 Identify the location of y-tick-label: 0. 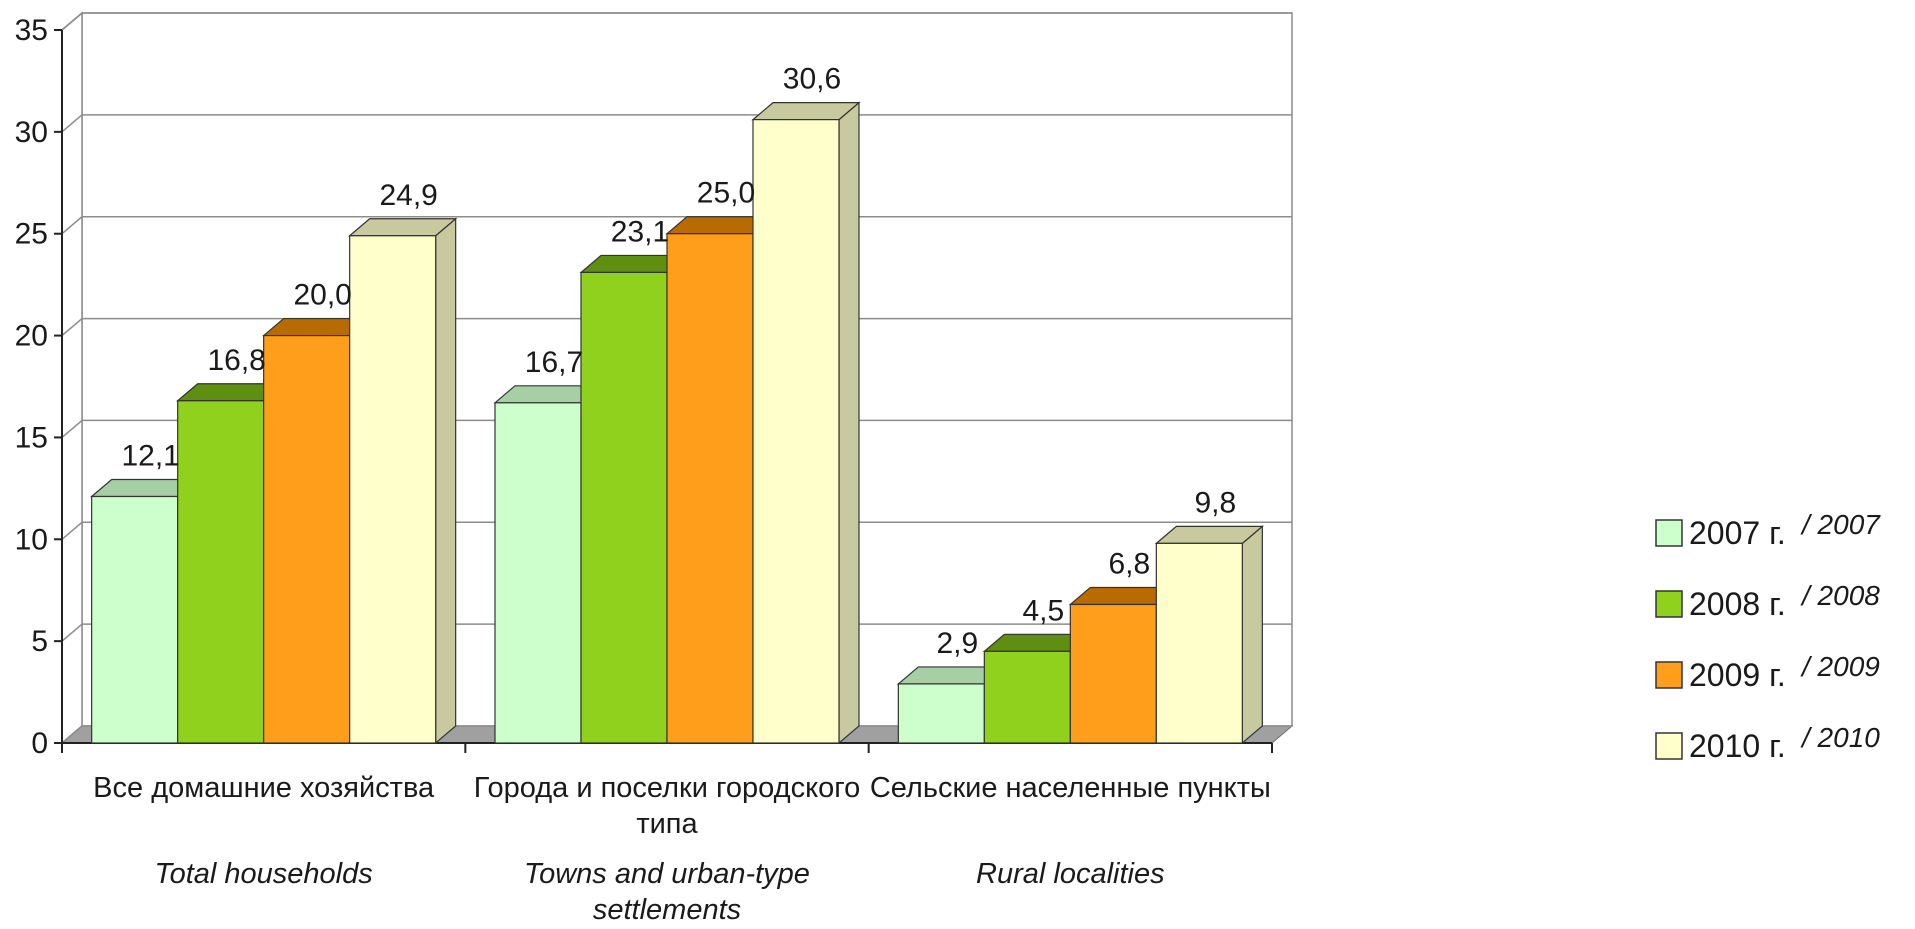
(39, 743).